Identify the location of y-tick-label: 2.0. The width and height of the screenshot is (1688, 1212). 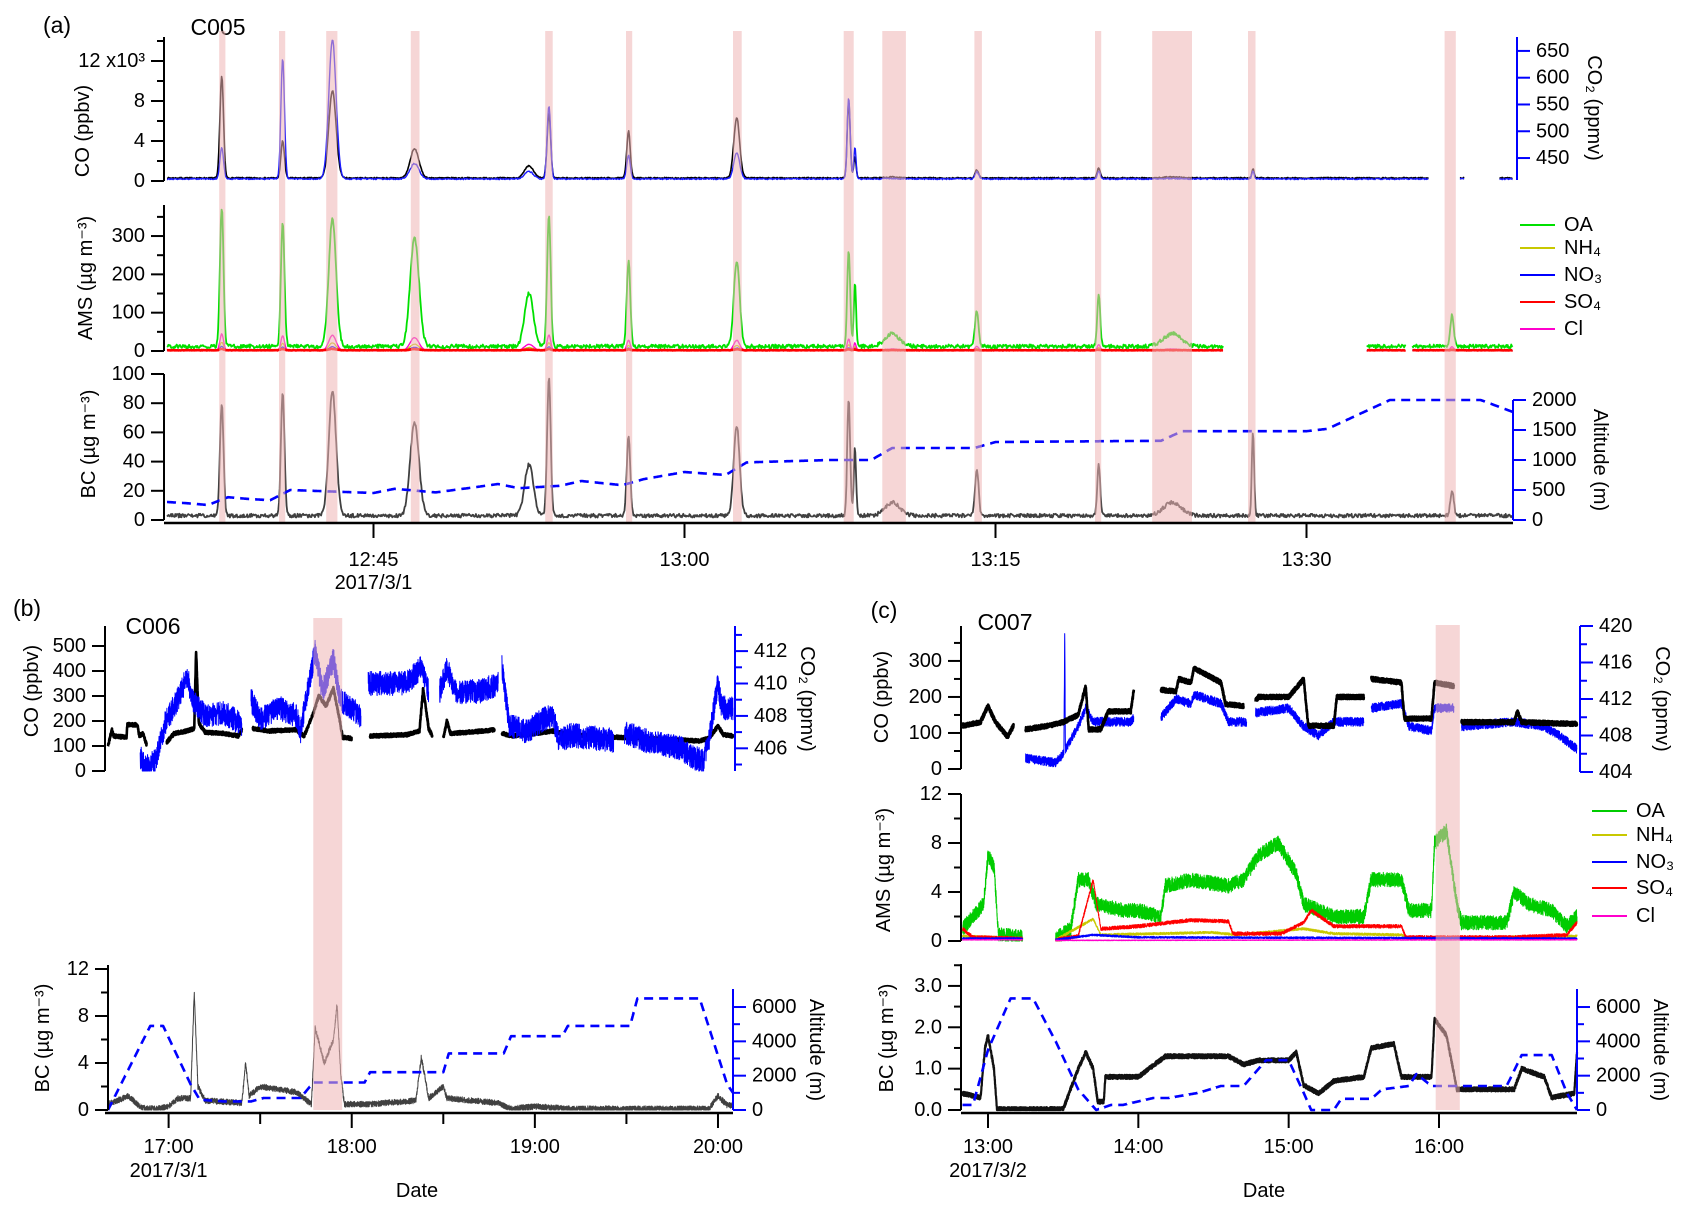
(928, 1027).